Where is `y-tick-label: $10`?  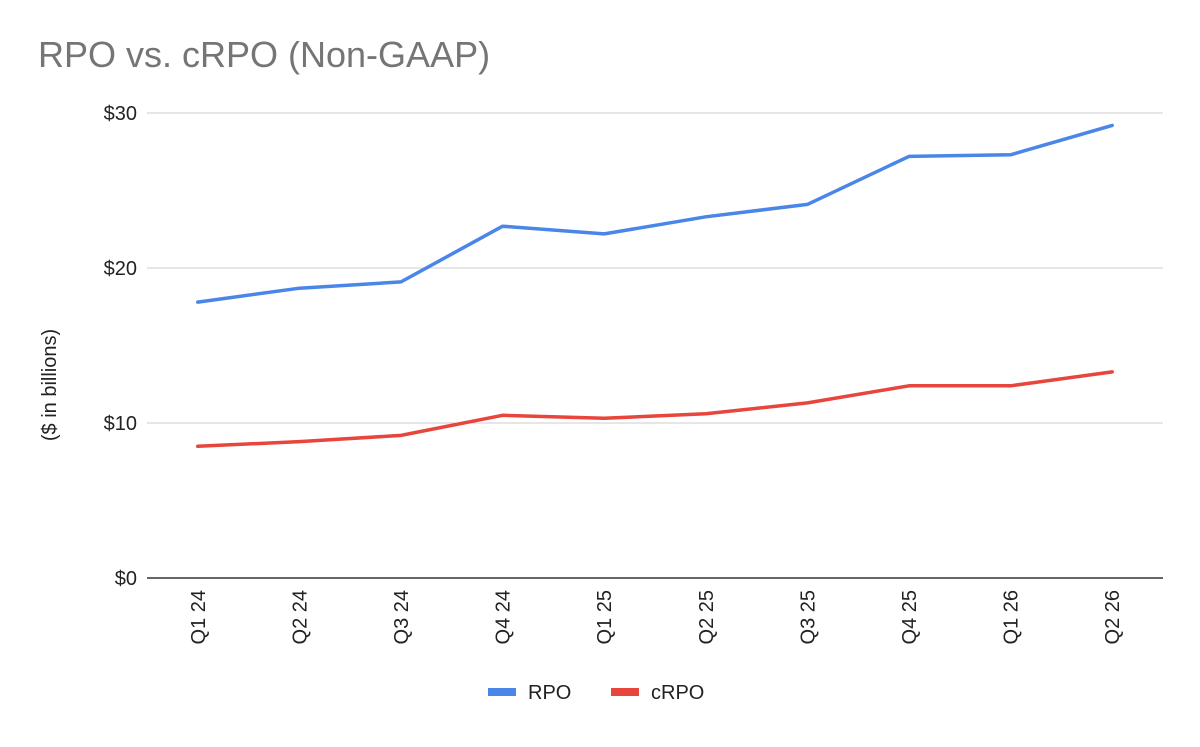
y-tick-label: $10 is located at coordinates (120, 424).